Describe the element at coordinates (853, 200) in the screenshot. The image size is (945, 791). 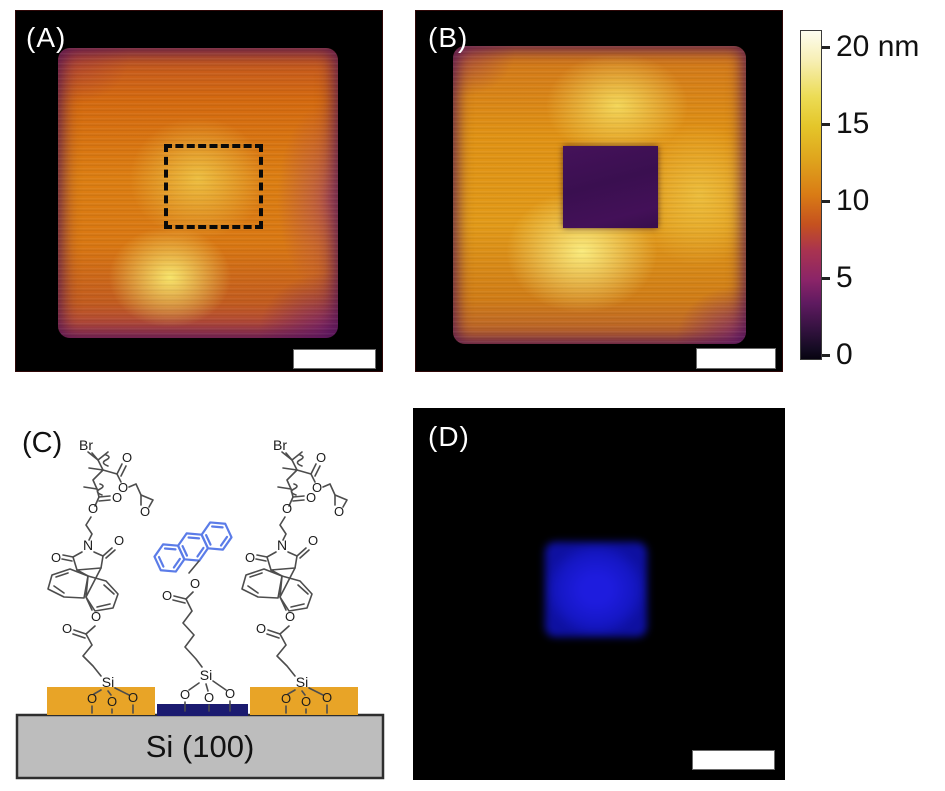
I see `colorbar-tick-label: 10` at that location.